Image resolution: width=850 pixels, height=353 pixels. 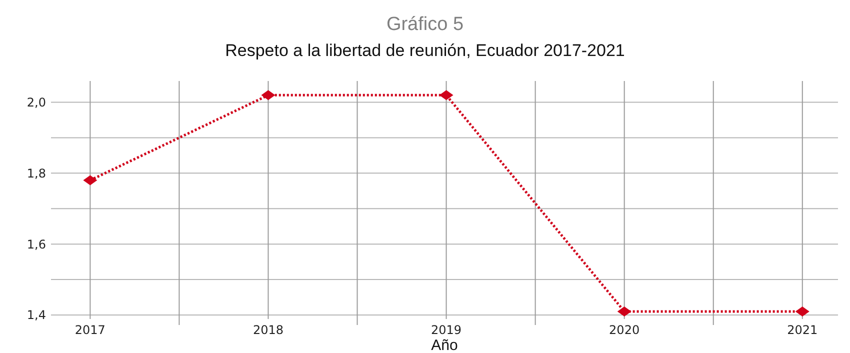 I want to click on chart-title: Gráfico 5, so click(x=425, y=24).